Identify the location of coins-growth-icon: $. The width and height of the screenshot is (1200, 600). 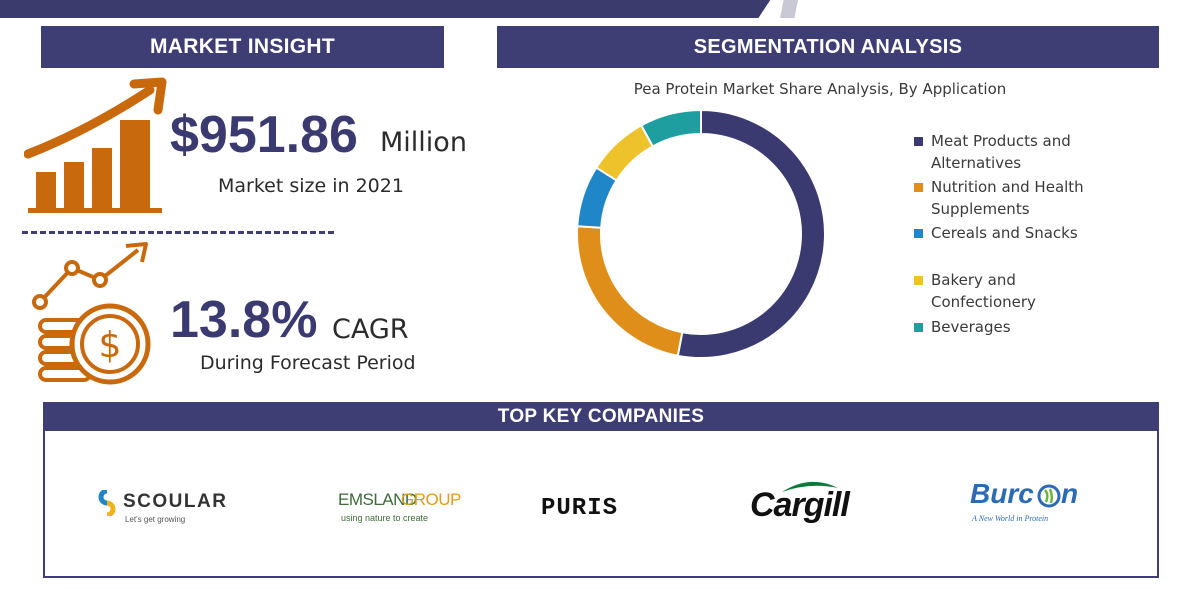
(91, 313).